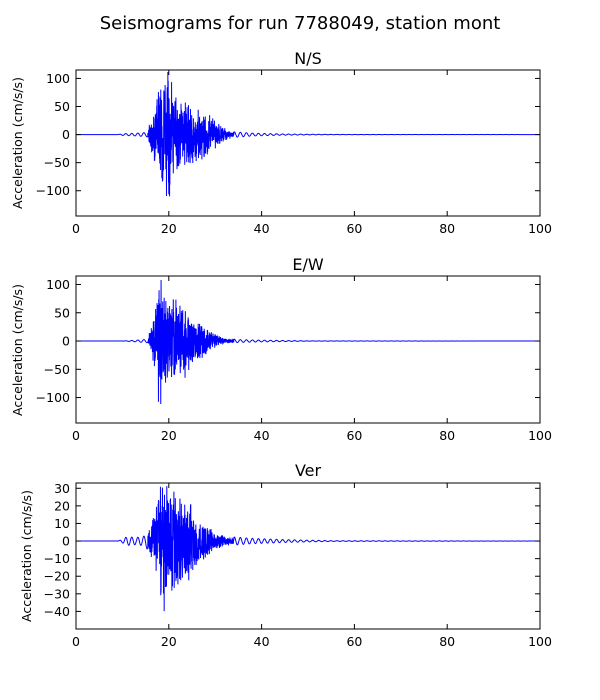 This screenshot has width=600, height=700. Describe the element at coordinates (169, 641) in the screenshot. I see `panel-ver-xtick-label: 20` at that location.